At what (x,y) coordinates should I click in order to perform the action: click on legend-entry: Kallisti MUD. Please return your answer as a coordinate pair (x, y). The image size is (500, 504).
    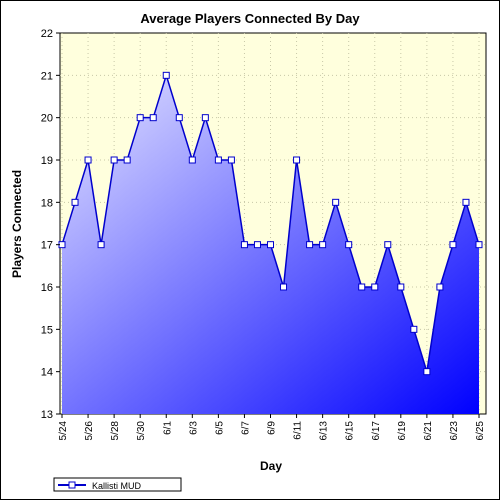
    Looking at the image, I should click on (117, 486).